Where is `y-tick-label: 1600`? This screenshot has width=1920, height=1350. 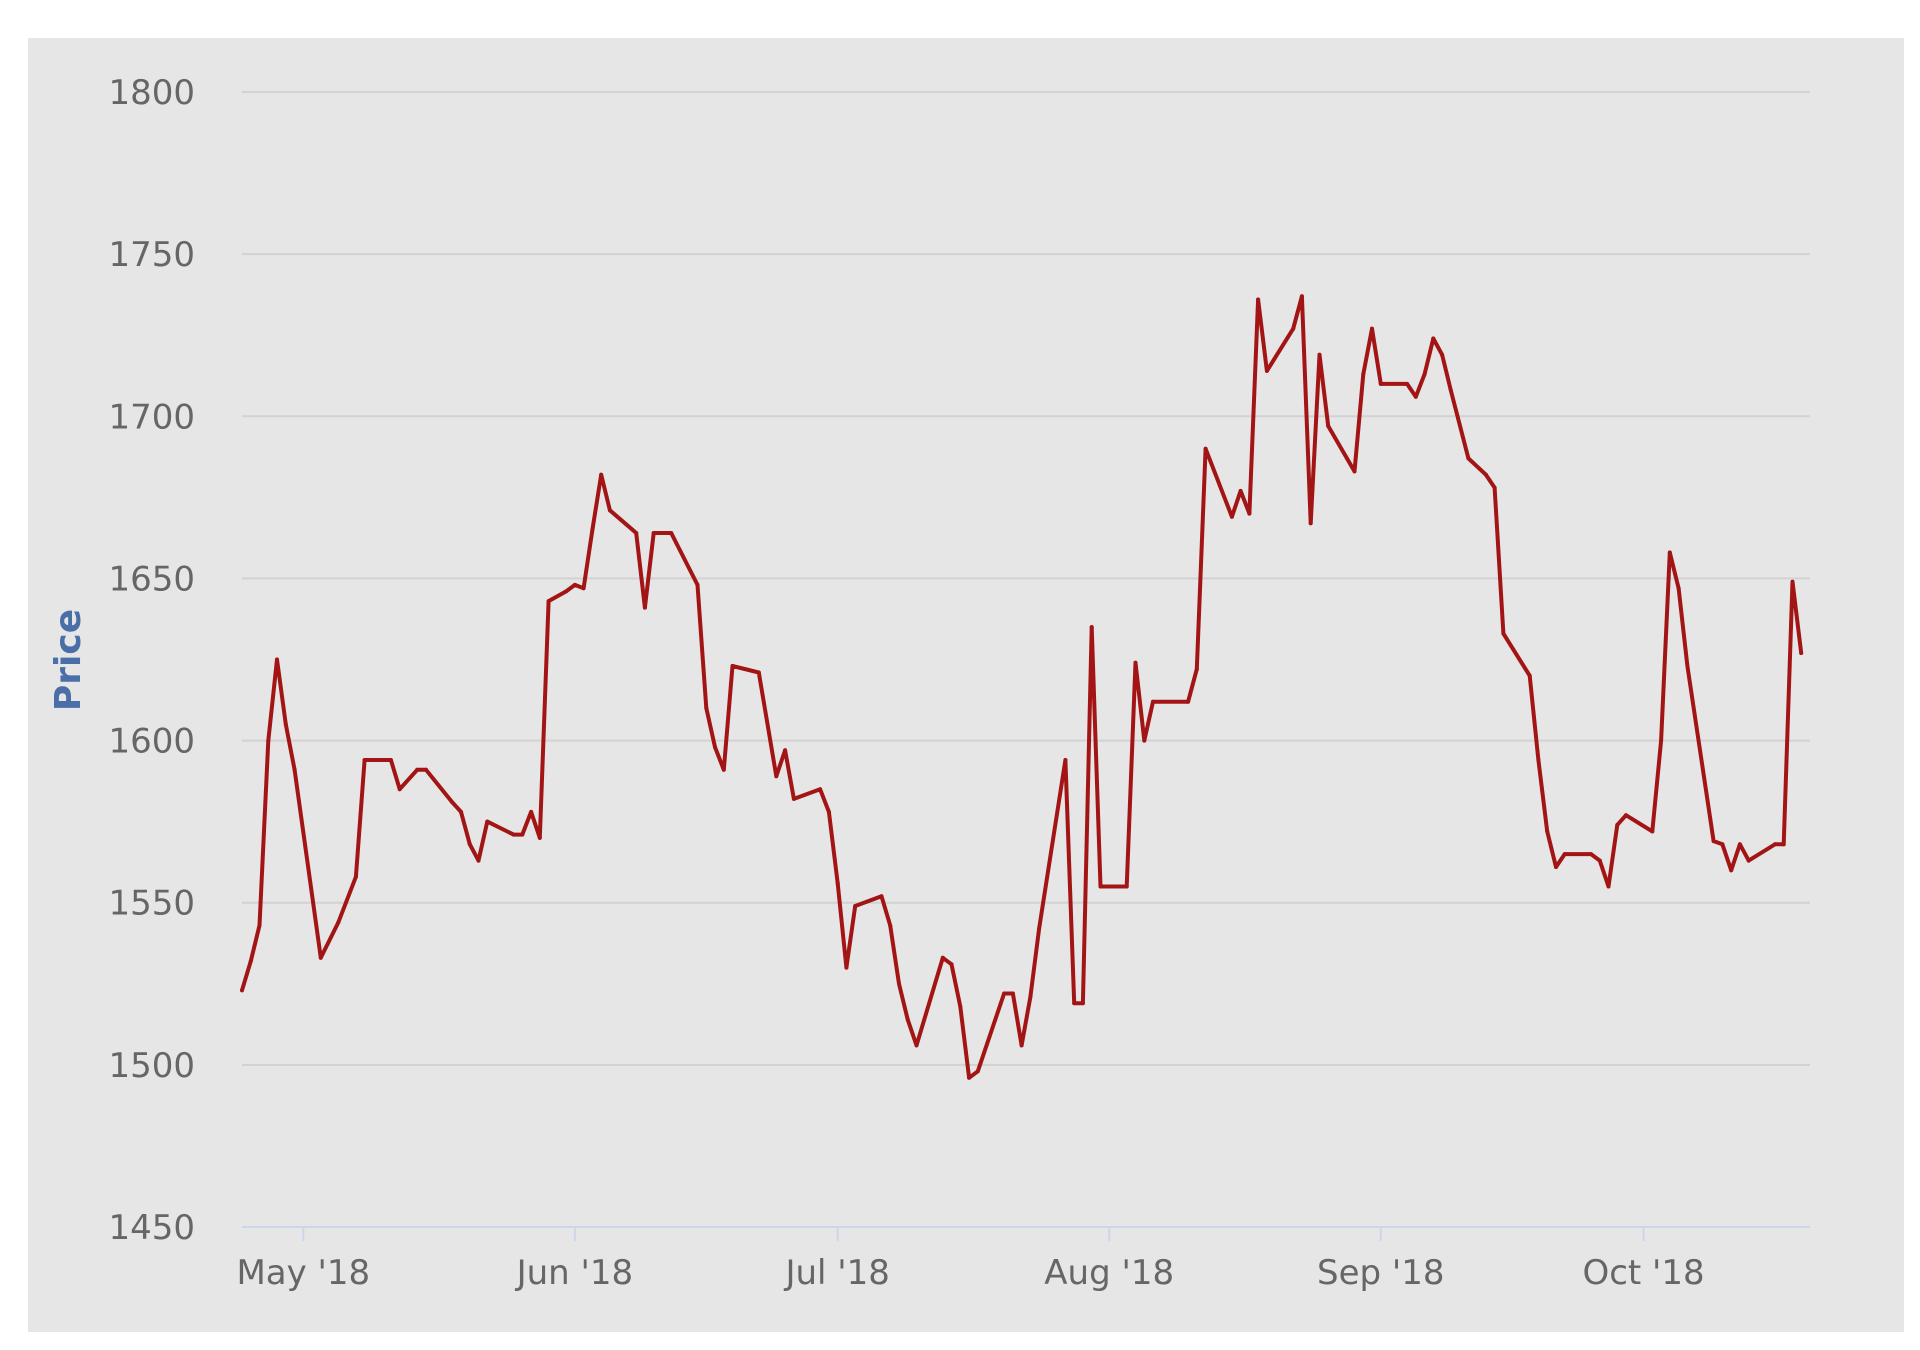
y-tick-label: 1600 is located at coordinates (151, 742).